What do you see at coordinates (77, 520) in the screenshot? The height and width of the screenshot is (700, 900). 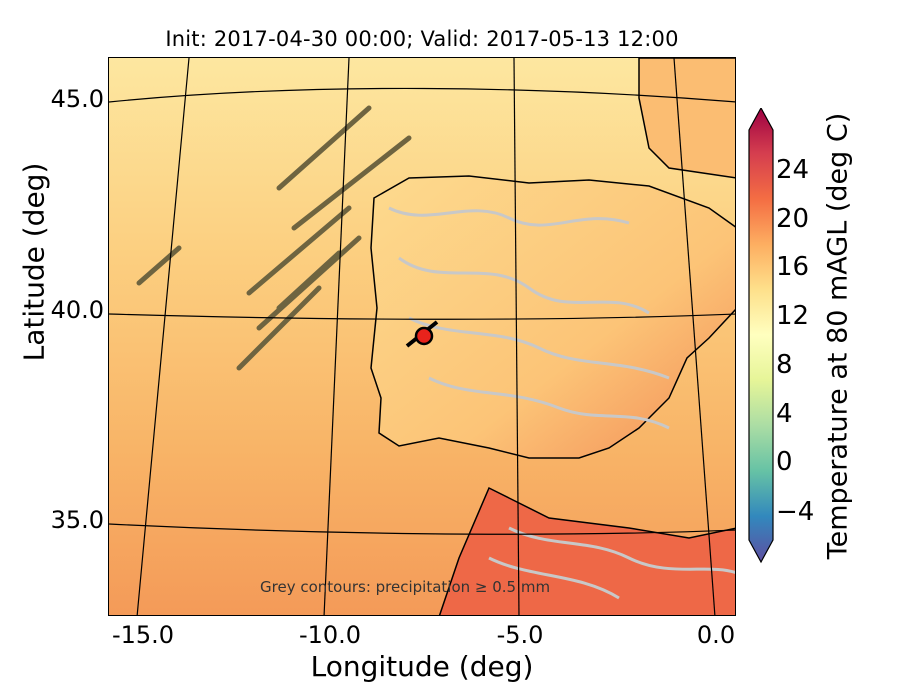 I see `y-tick-35: 35.0` at bounding box center [77, 520].